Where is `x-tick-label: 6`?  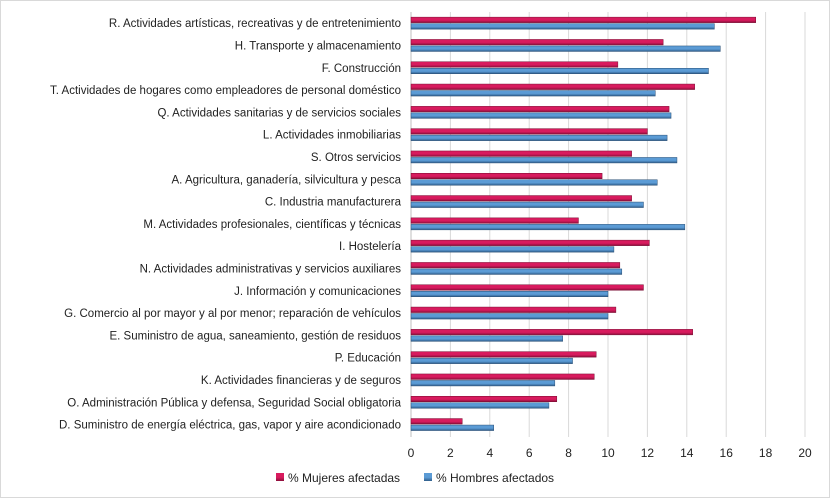
x-tick-label: 6 is located at coordinates (529, 453).